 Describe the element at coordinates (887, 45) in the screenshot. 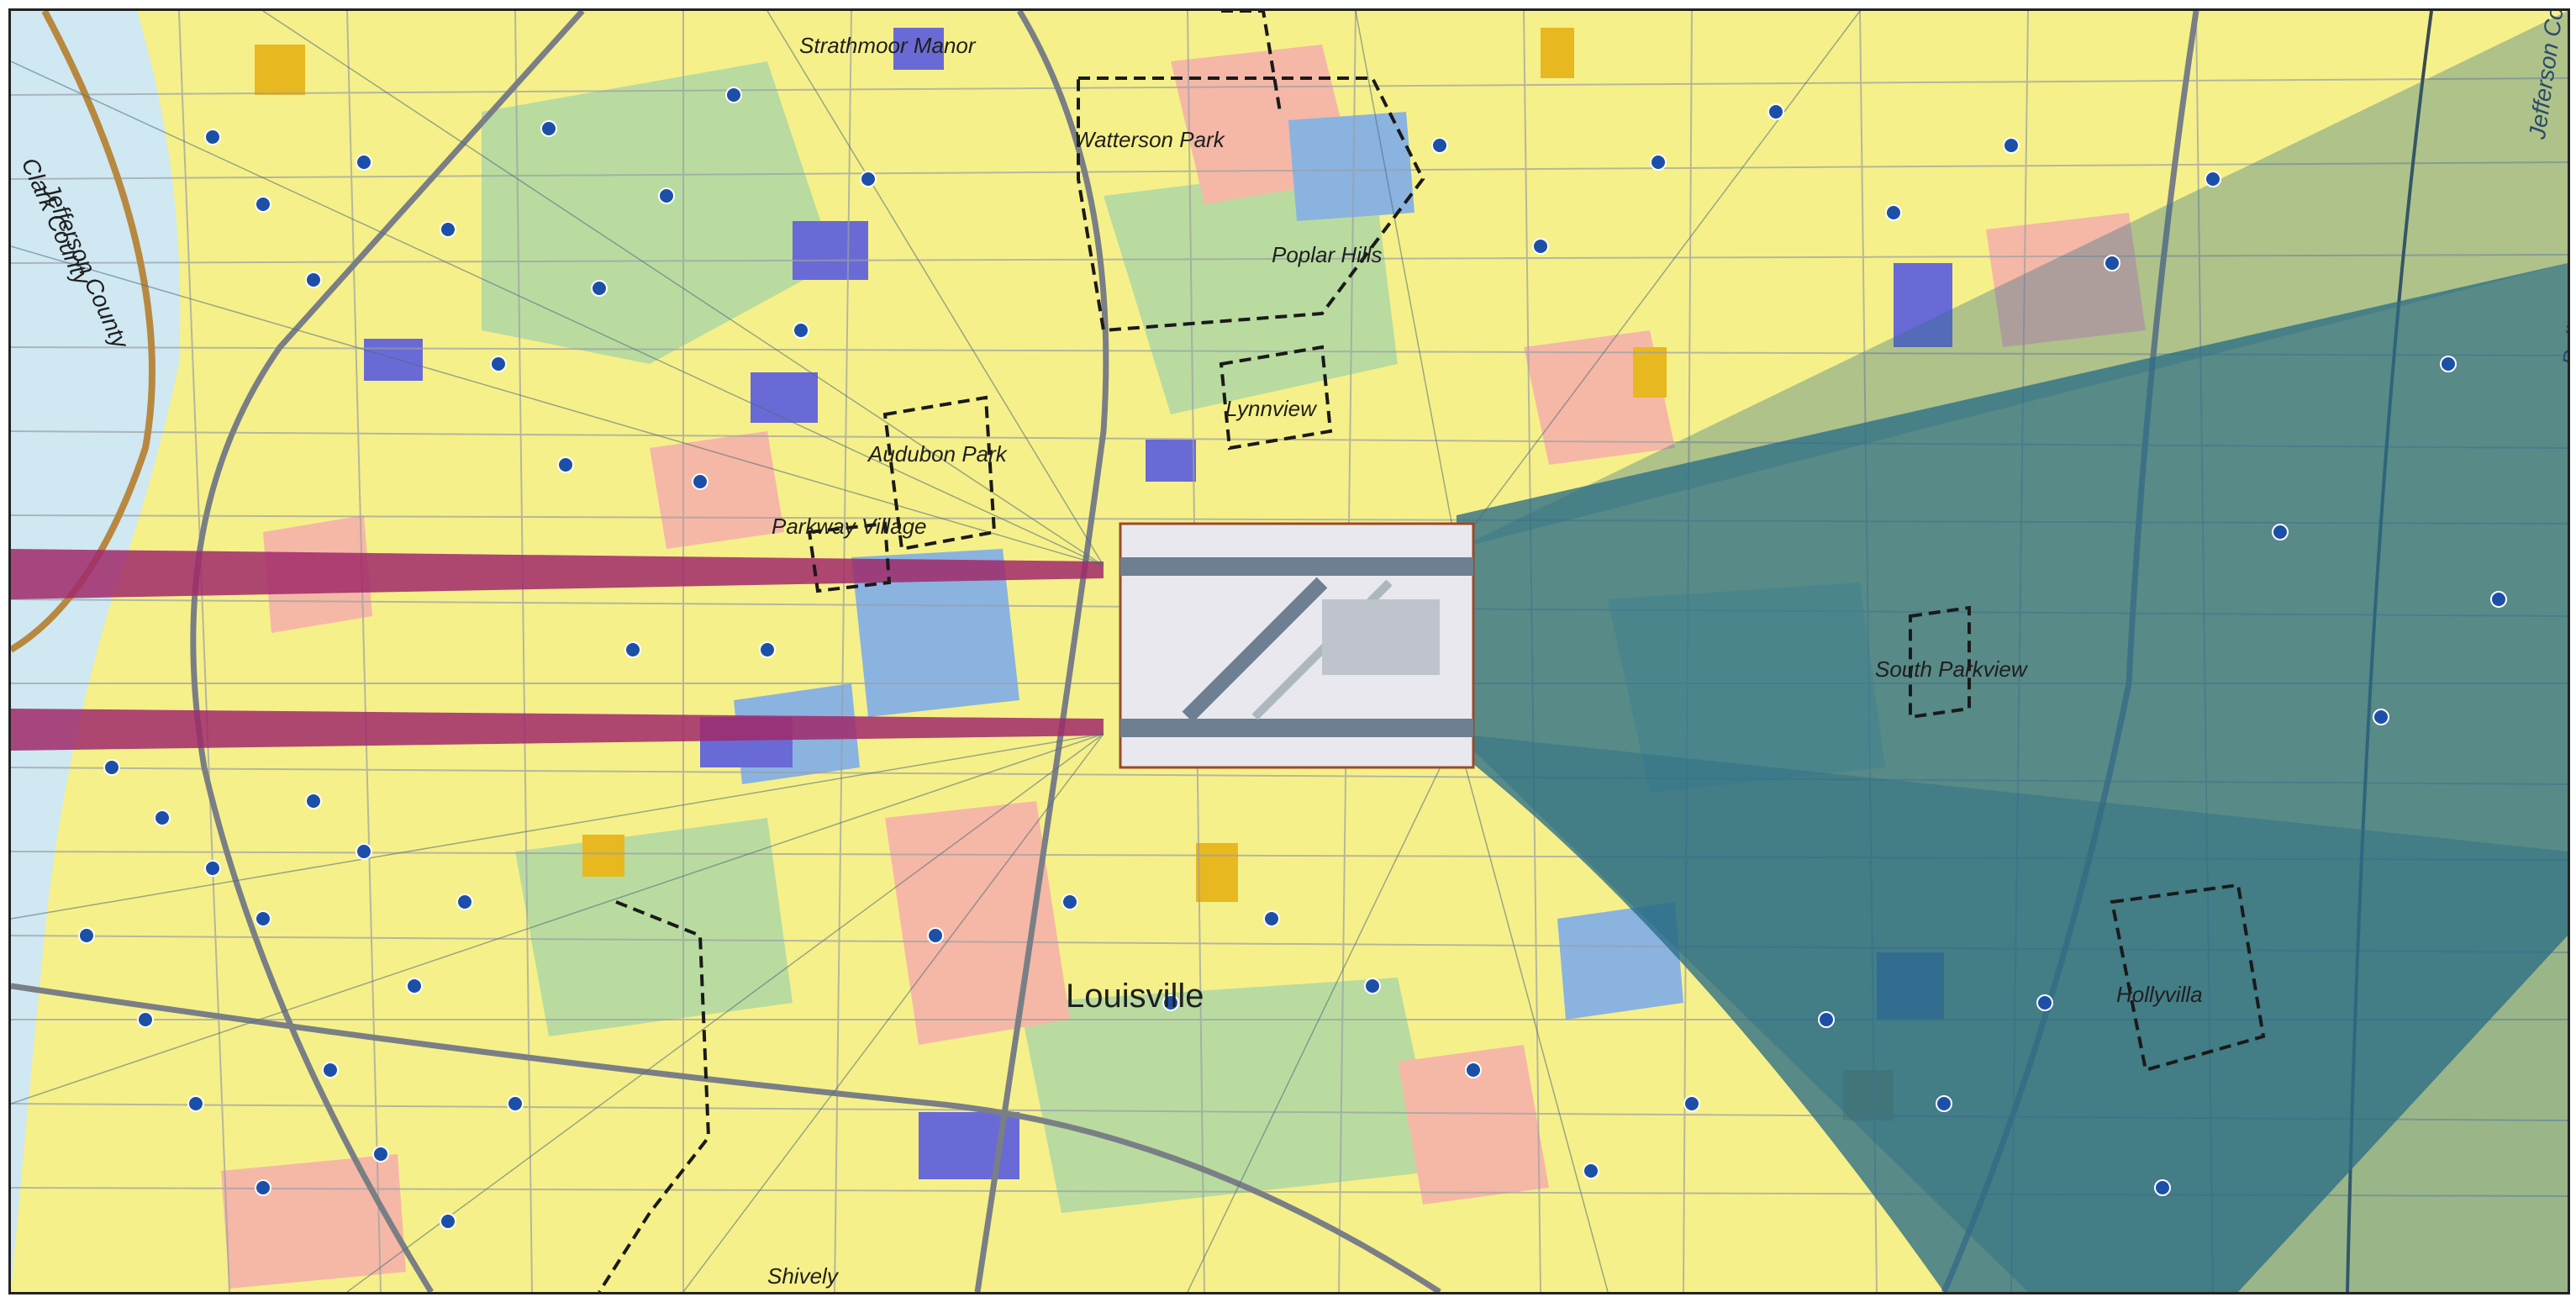

I see `place-label-strathmoor-manor: Strathmoor Manor` at that location.